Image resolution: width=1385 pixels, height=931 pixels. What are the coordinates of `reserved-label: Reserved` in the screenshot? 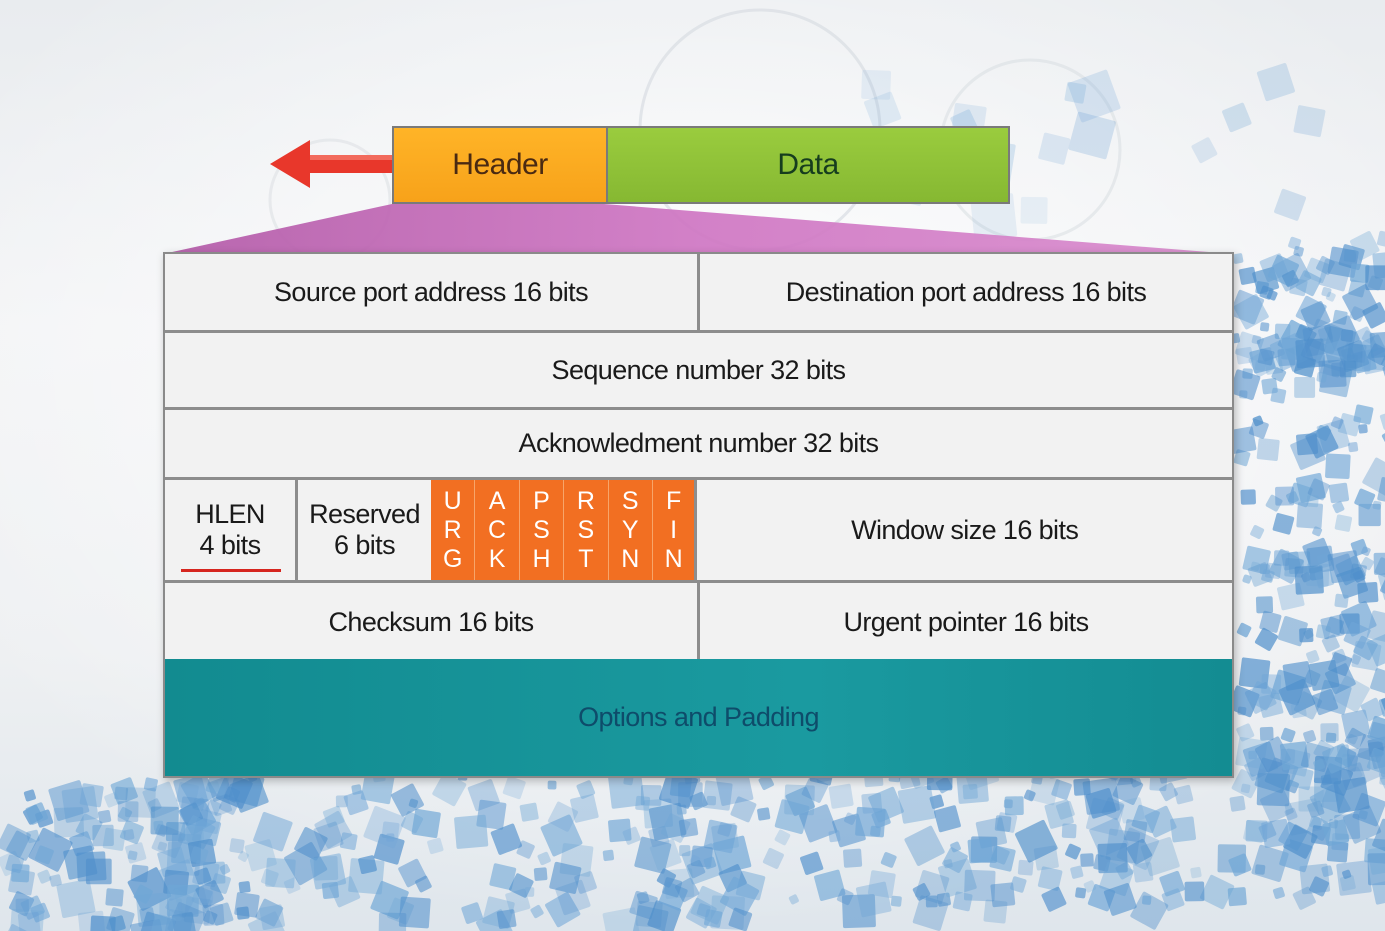 It's located at (364, 514).